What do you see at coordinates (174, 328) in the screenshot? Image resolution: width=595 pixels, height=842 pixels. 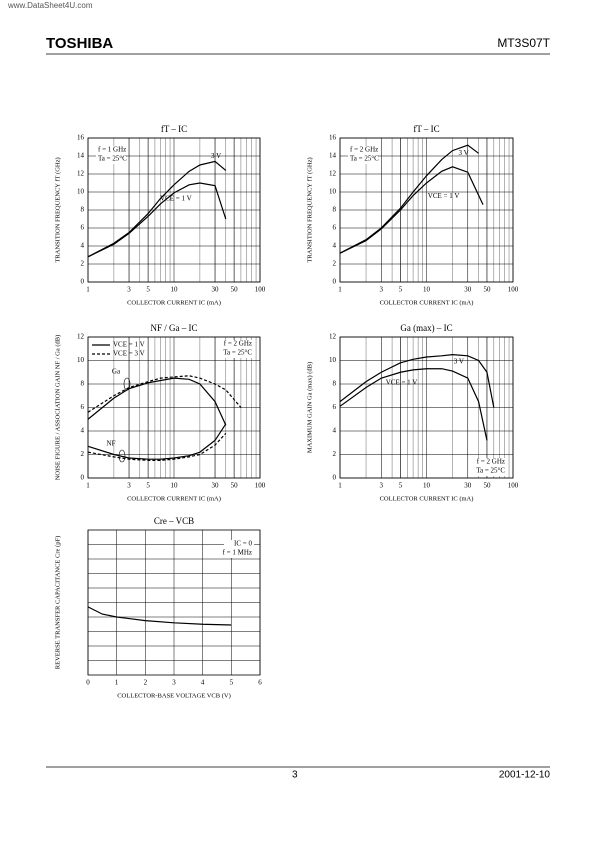 I see `chart-title: NF / Ga – IC` at bounding box center [174, 328].